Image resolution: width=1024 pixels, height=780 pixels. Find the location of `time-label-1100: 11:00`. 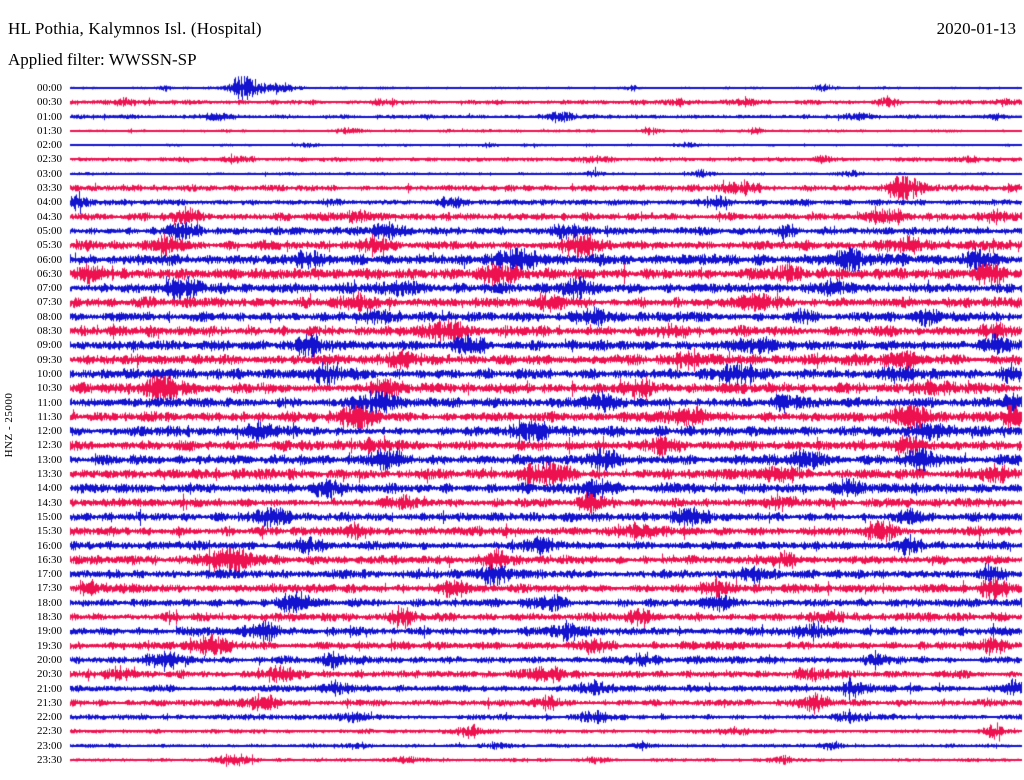

time-label-1100: 11:00 is located at coordinates (49, 402).